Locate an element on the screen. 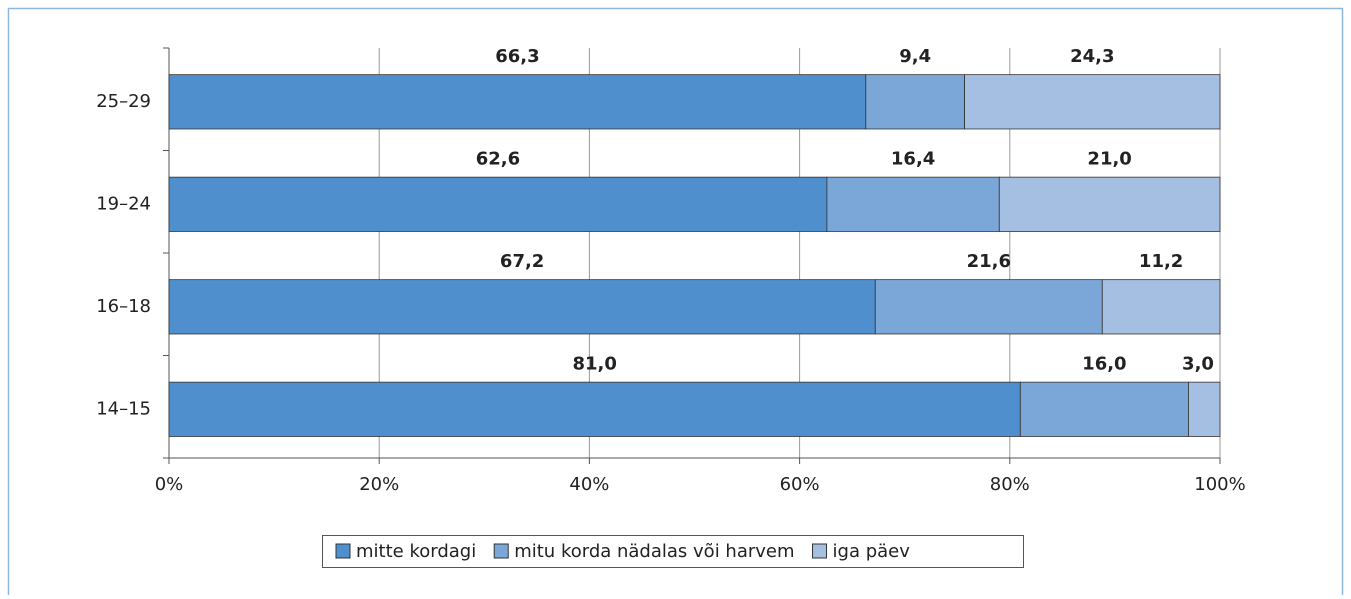 The width and height of the screenshot is (1351, 599). y-tick-label: 25–29 is located at coordinates (123, 101).